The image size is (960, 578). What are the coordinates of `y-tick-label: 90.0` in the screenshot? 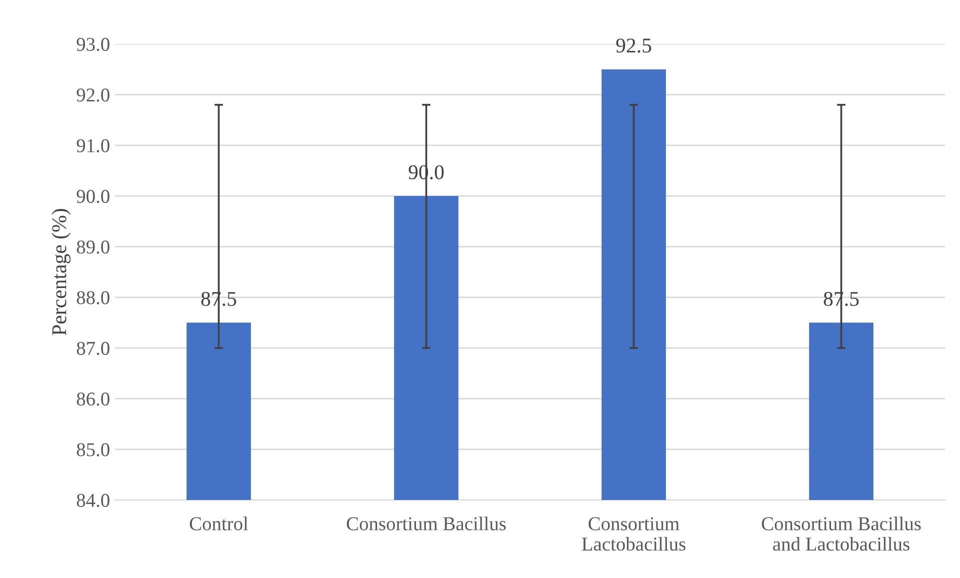 It's located at (93, 197).